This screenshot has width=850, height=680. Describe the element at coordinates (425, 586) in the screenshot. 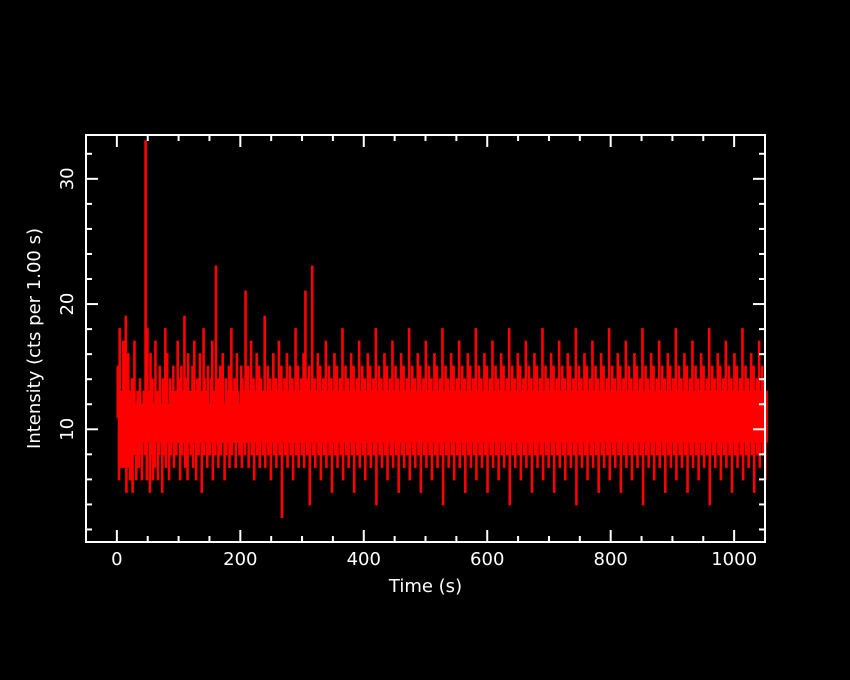

I see `x-axis-label: Time (s)` at that location.